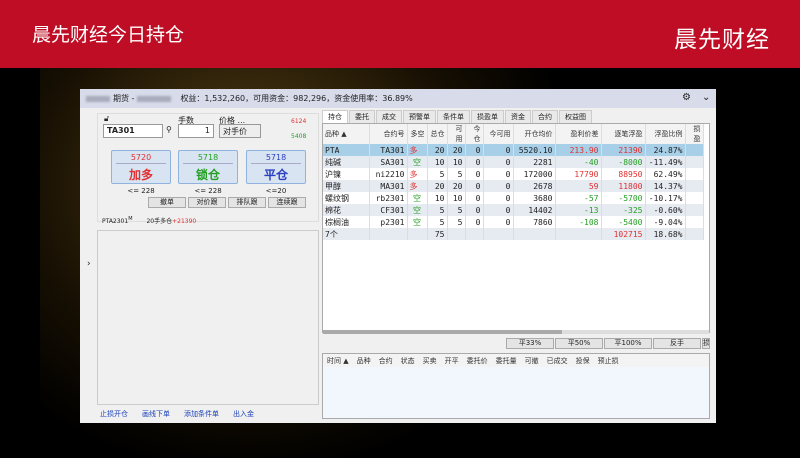 Image resolution: width=800 pixels, height=458 pixels. I want to click on table-row: 甲醇 MA301 多 20 20 0 0 2678 59 11800 14.37%, so click(513, 186).